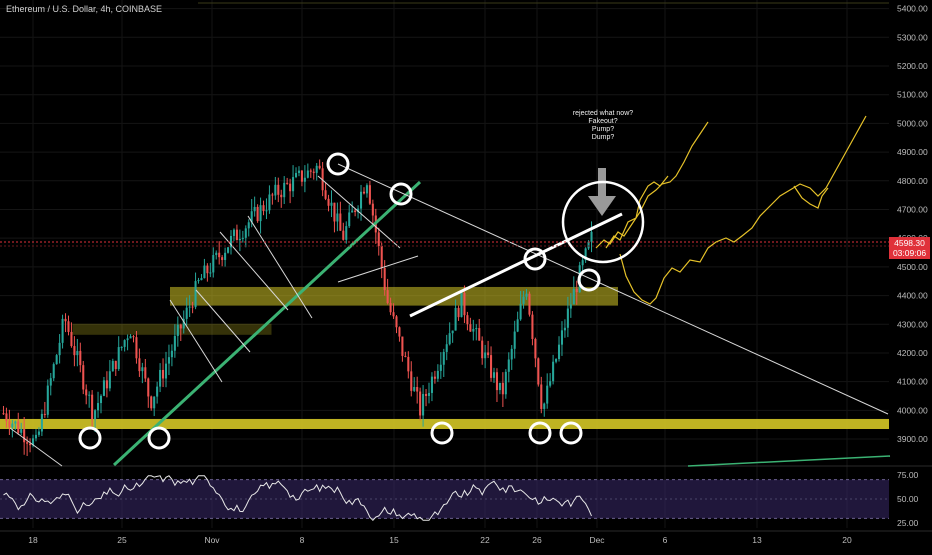 The image size is (932, 555). What do you see at coordinates (602, 206) in the screenshot?
I see `arrow-head` at bounding box center [602, 206].